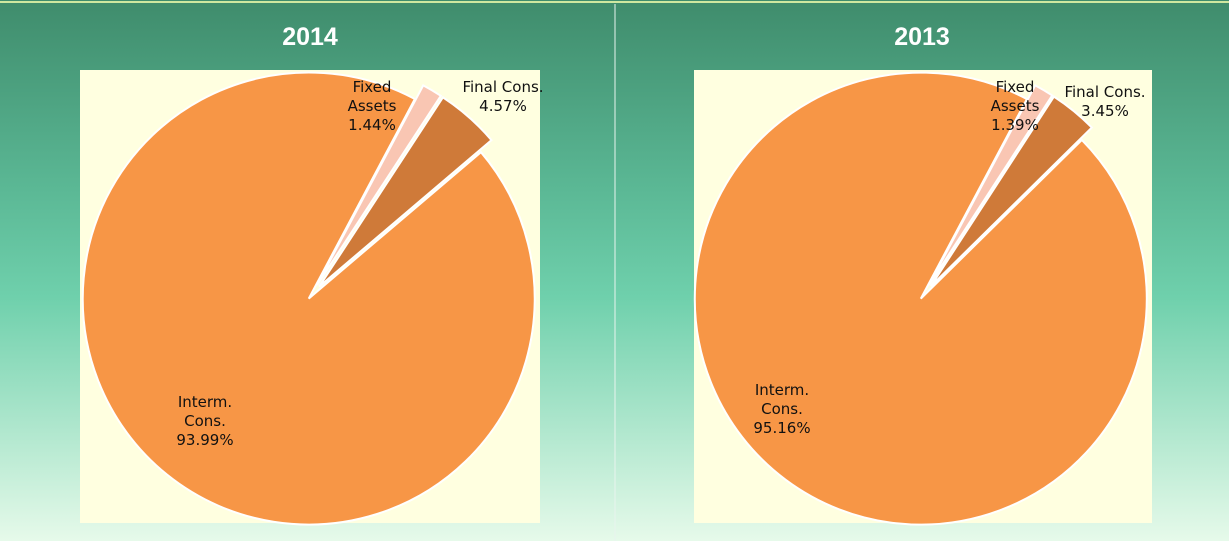 The width and height of the screenshot is (1229, 541). I want to click on slice-value: 95.16%, so click(781, 428).